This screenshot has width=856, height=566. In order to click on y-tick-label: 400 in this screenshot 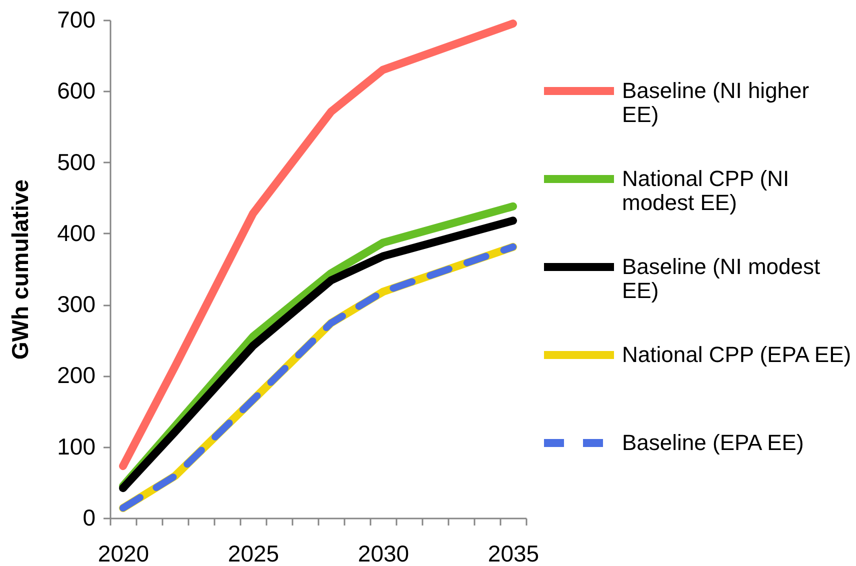, I will do `click(76, 233)`.